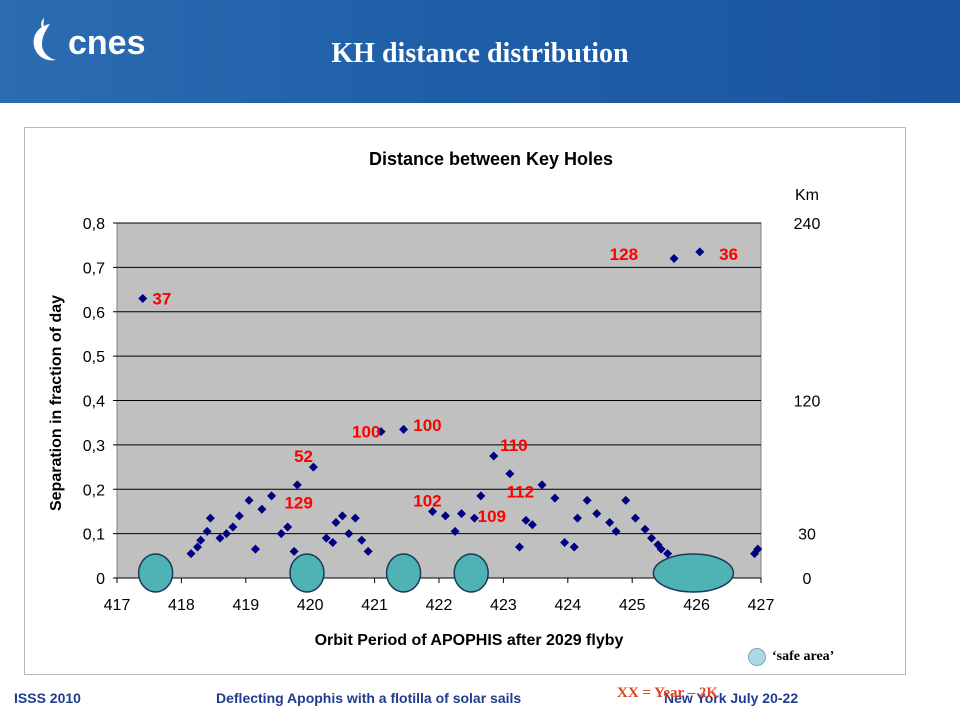 Image resolution: width=960 pixels, height=720 pixels. I want to click on x-tick-label: 422, so click(439, 605).